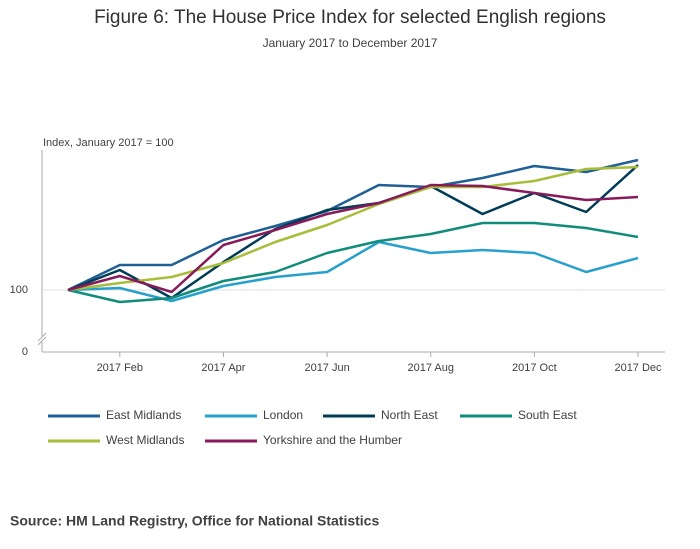 Image resolution: width=700 pixels, height=549 pixels. Describe the element at coordinates (108, 143) in the screenshot. I see `y-axis-label: Index, January 2017 = 100` at that location.